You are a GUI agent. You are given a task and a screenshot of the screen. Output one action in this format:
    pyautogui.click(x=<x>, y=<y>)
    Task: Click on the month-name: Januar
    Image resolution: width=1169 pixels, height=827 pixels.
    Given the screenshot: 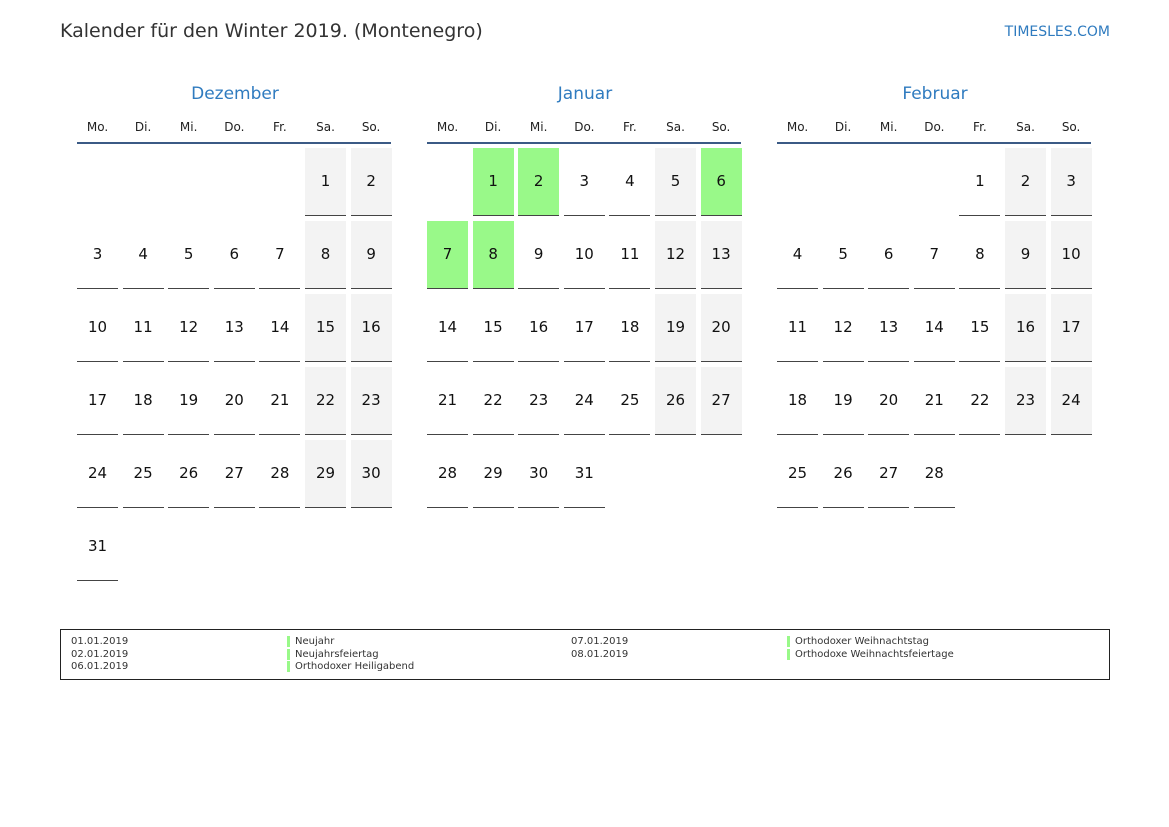 What is the action you would take?
    pyautogui.click(x=585, y=94)
    